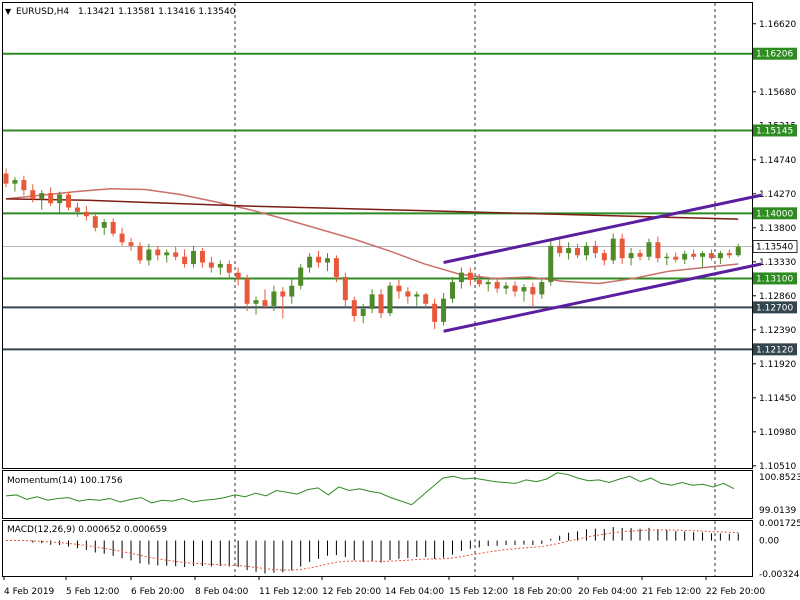  Describe the element at coordinates (777, 229) in the screenshot. I see `price-tick-label: 1.13800` at that location.